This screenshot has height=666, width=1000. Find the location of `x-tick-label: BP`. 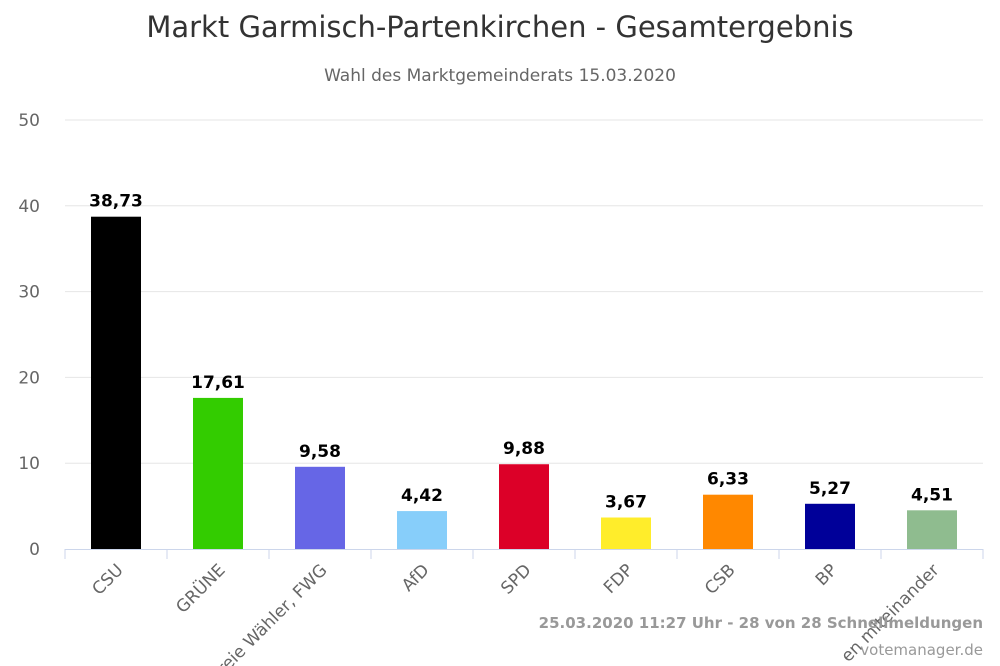

x-tick-label: BP is located at coordinates (827, 575).